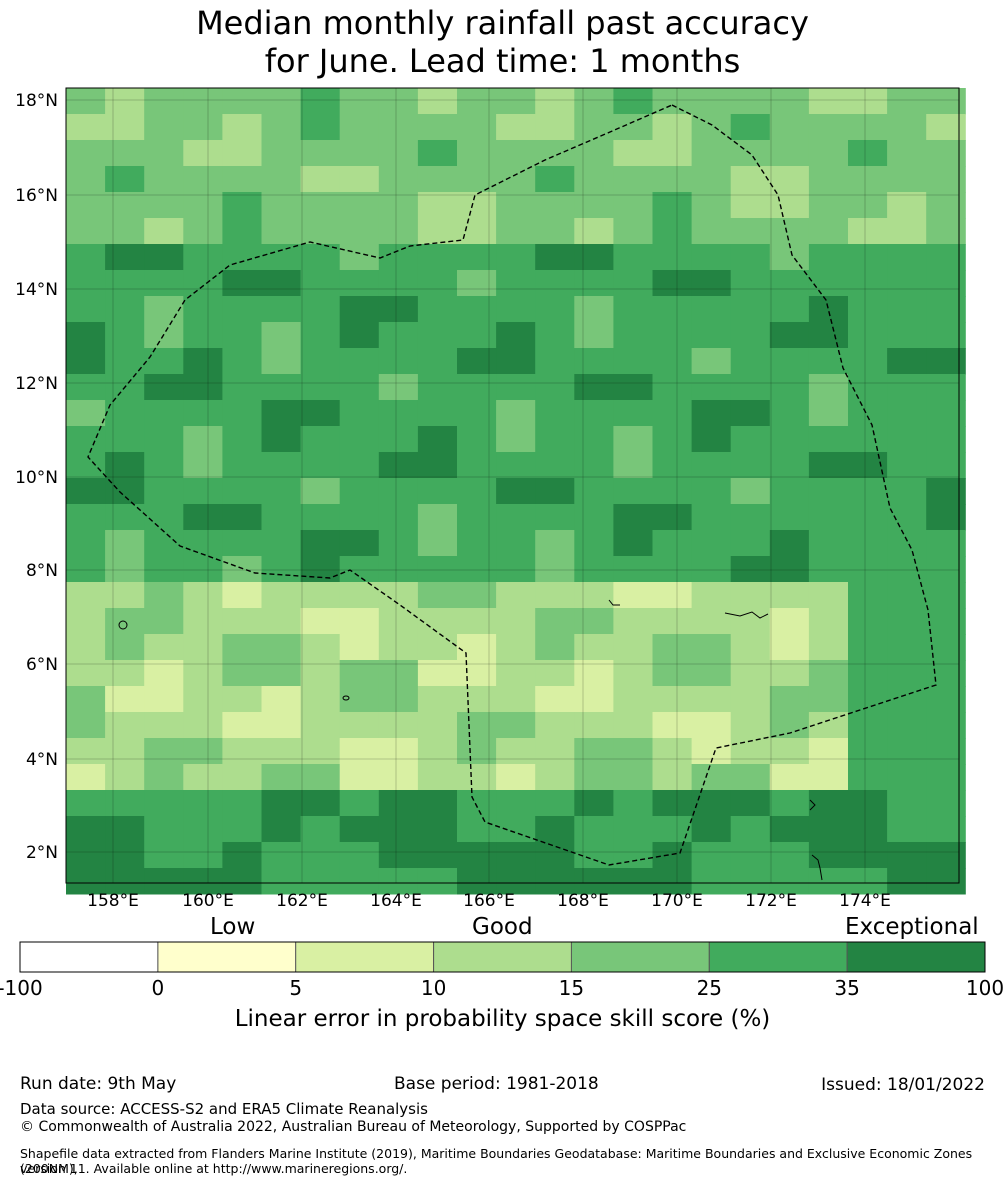 The width and height of the screenshot is (1005, 1185). I want to click on lon-tick-label: 174°E, so click(865, 901).